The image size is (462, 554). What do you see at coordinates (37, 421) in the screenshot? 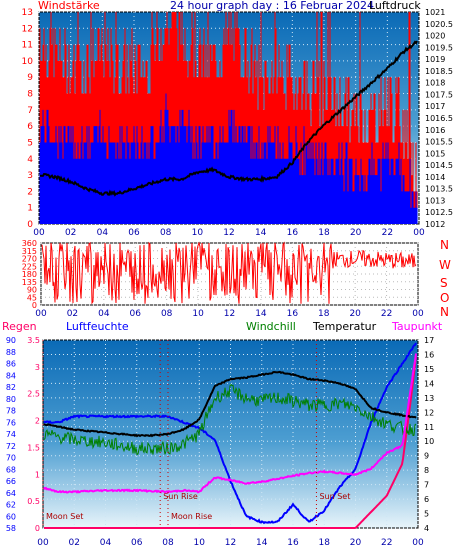
I see `rain-tick-label: 2` at bounding box center [37, 421].